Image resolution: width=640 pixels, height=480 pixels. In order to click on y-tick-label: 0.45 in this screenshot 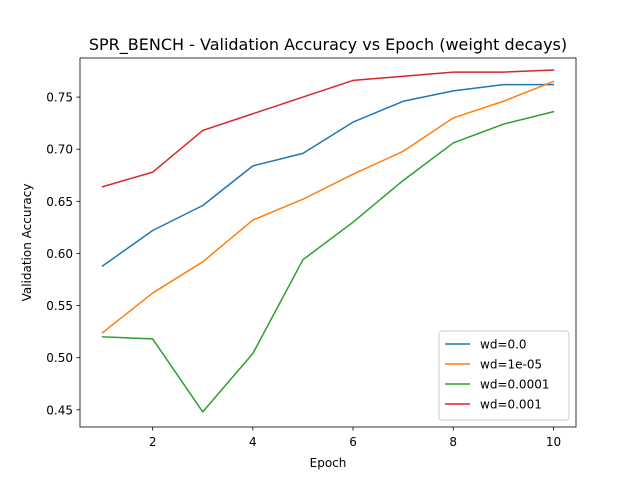, I will do `click(59, 410)`.